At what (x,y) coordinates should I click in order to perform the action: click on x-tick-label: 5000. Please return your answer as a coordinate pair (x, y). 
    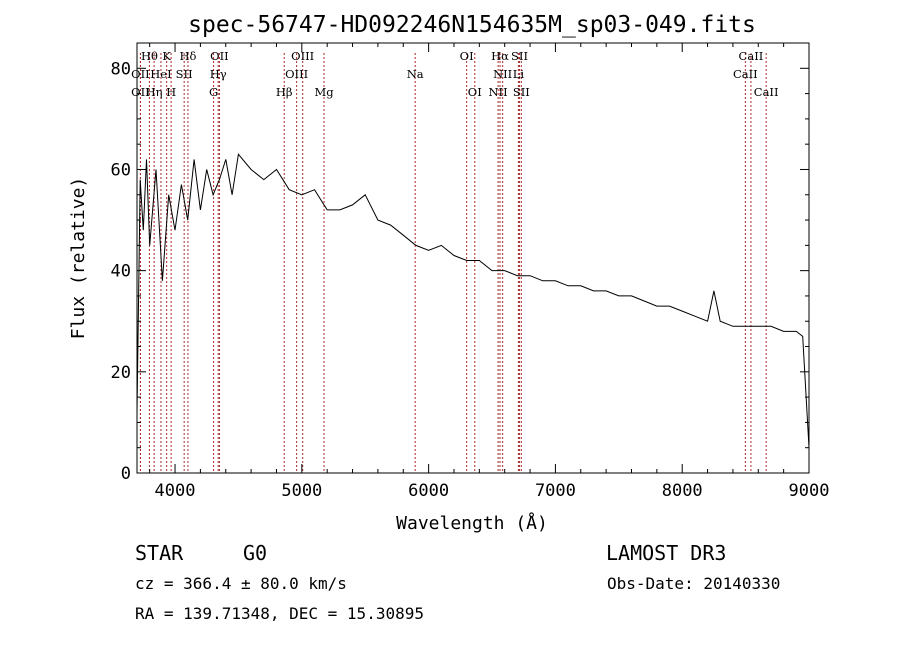
    Looking at the image, I should click on (301, 491).